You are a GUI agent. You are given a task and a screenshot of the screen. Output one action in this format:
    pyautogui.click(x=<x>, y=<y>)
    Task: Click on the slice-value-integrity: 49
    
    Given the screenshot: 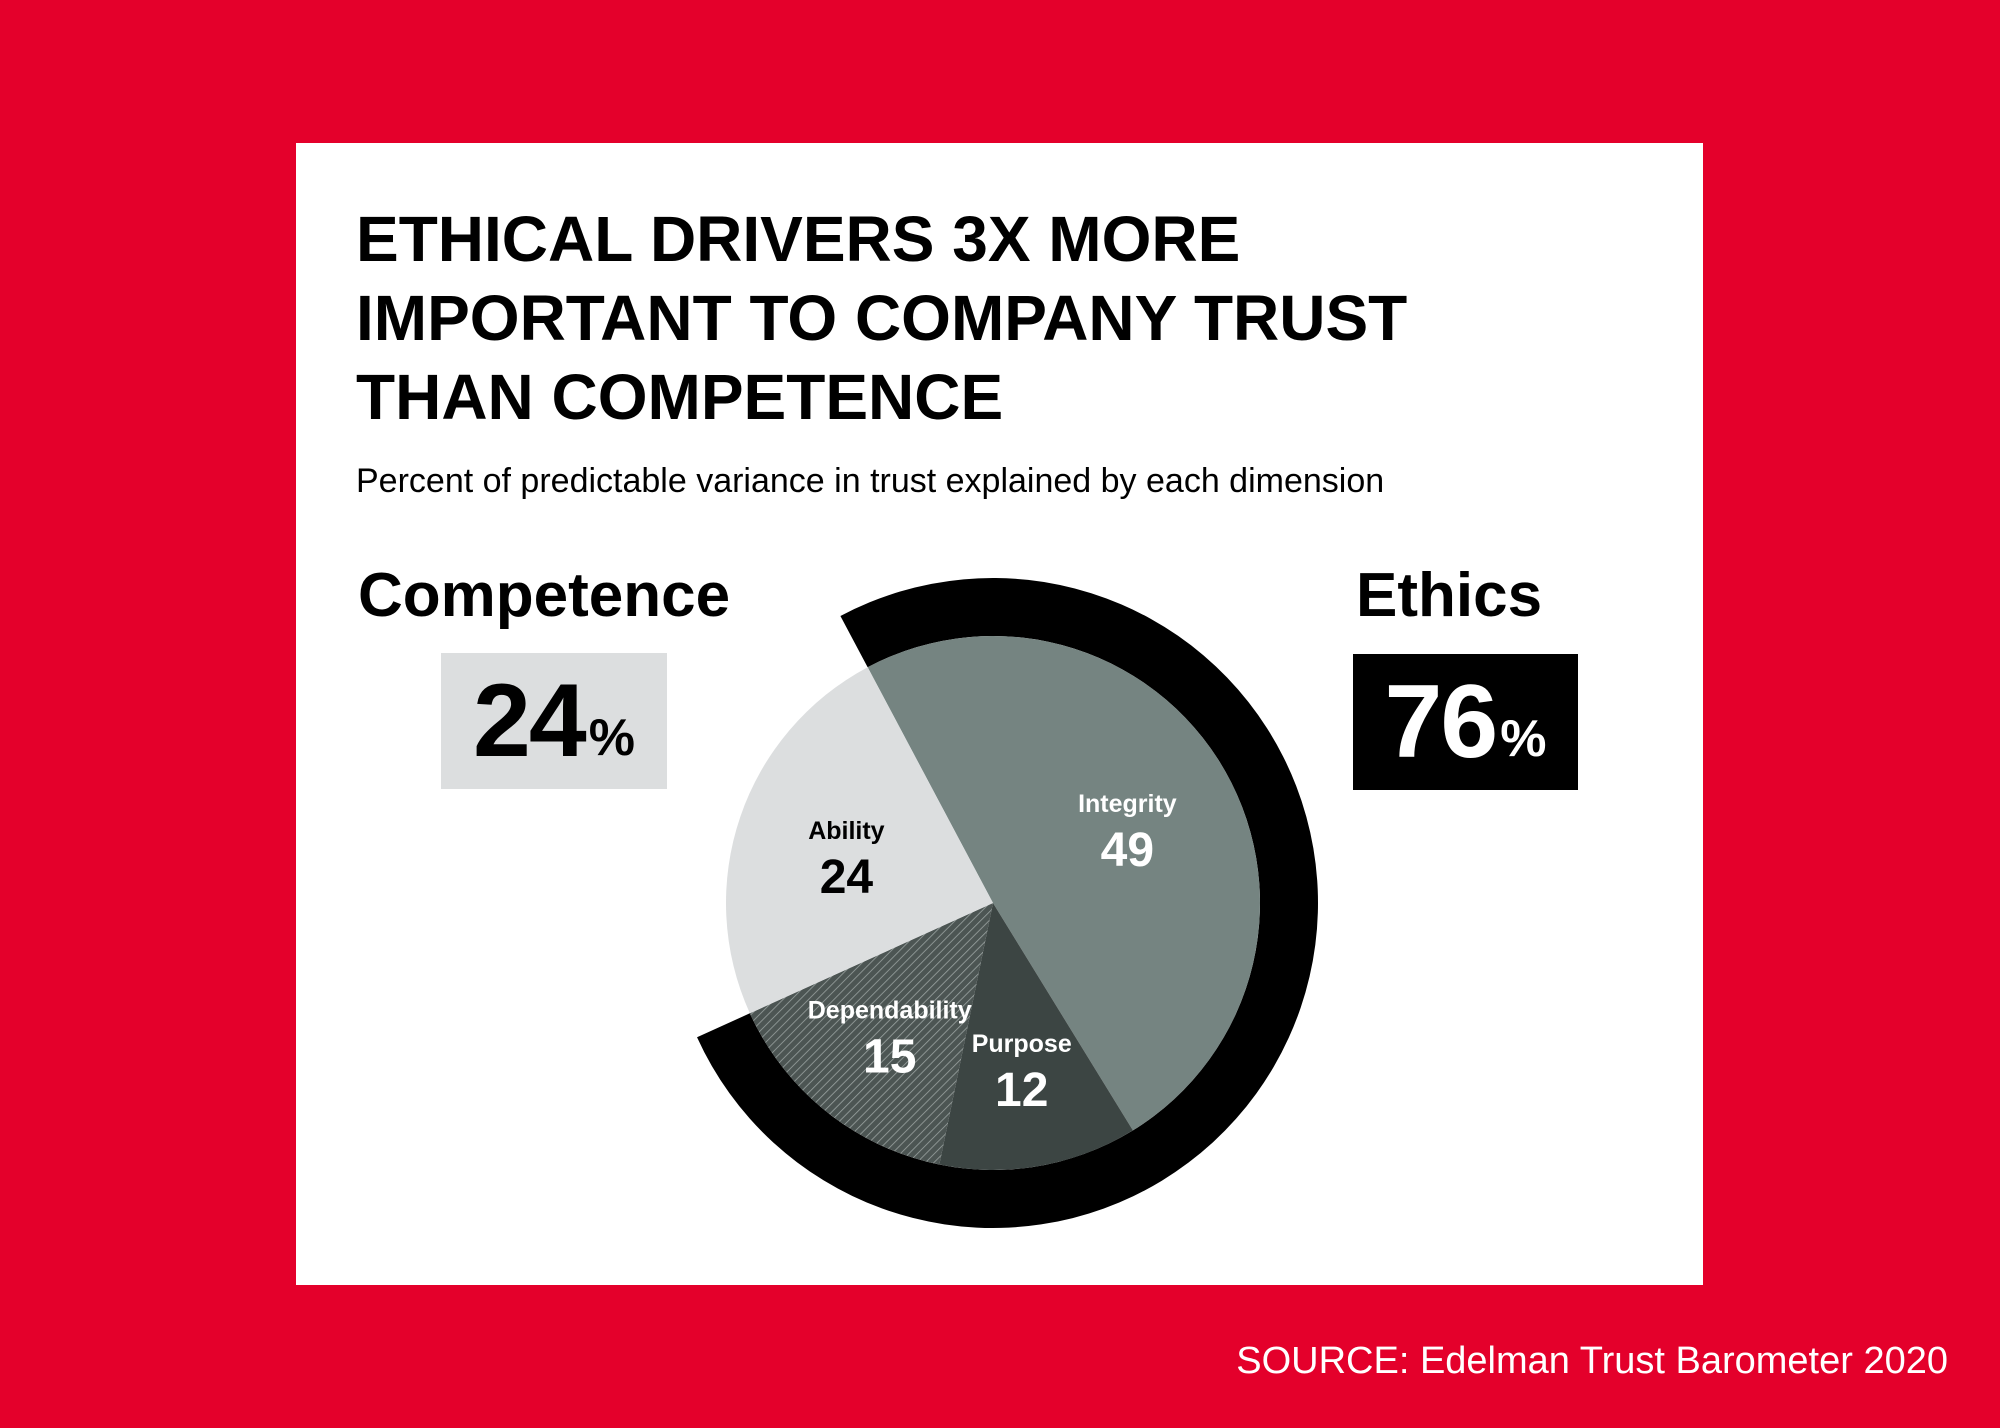 What is the action you would take?
    pyautogui.click(x=1127, y=850)
    